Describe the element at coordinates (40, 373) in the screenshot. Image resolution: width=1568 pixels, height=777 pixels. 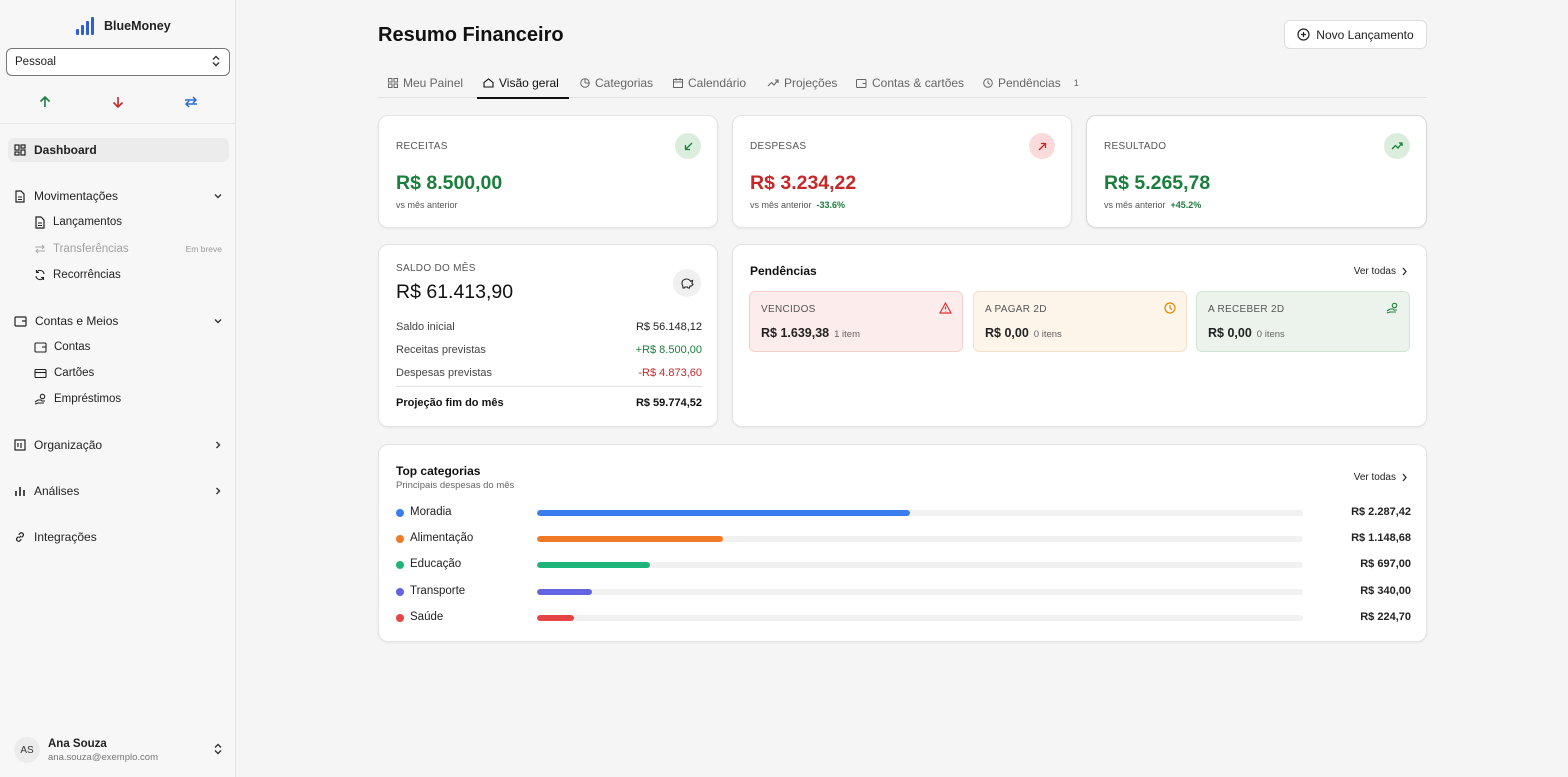
I see `credit-card-icon` at that location.